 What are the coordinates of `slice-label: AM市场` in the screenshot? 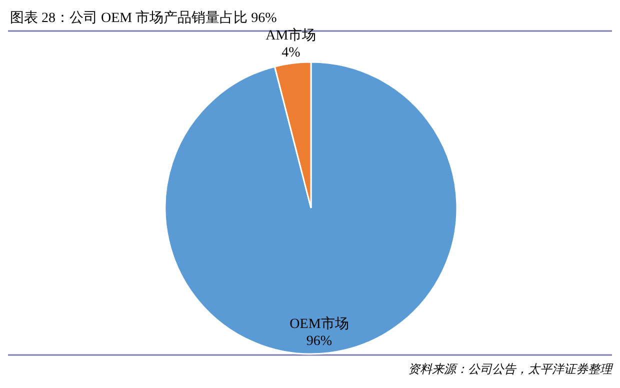 It's located at (291, 35).